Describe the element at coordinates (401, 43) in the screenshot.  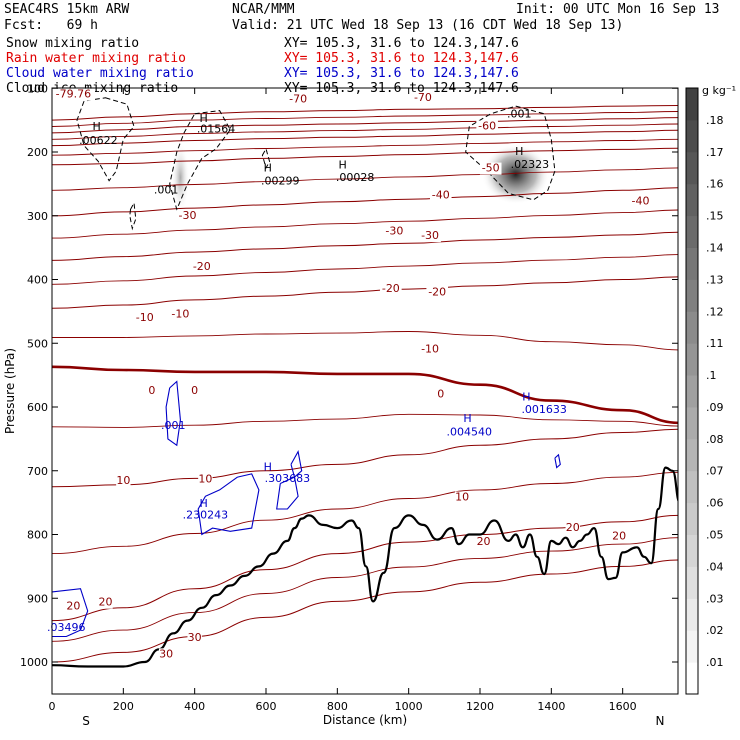
I see `field-snow-xy: XY= 105.3, 31.6 to 124.3,147.6` at that location.